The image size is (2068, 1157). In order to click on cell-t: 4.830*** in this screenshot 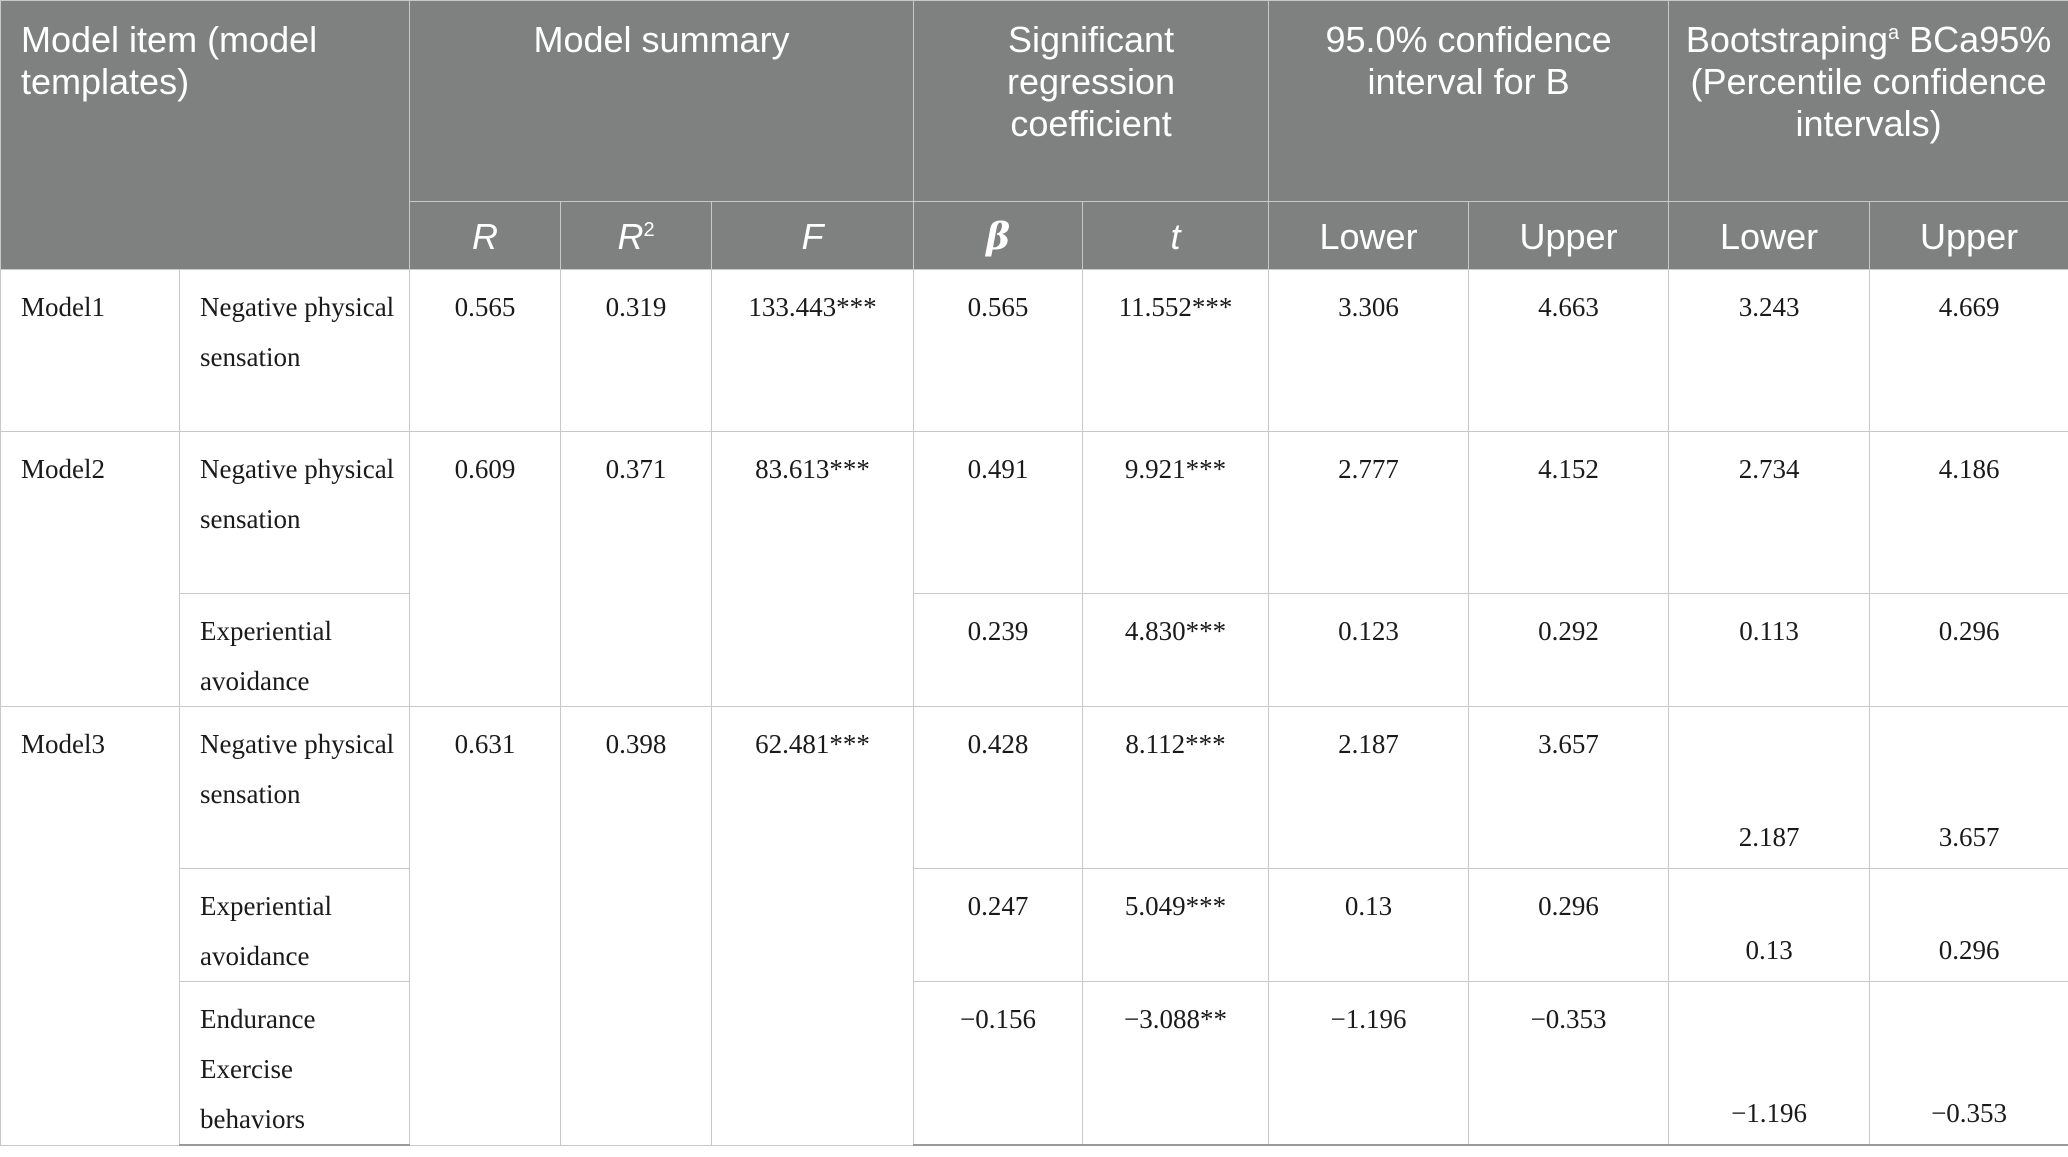, I will do `click(1176, 650)`.